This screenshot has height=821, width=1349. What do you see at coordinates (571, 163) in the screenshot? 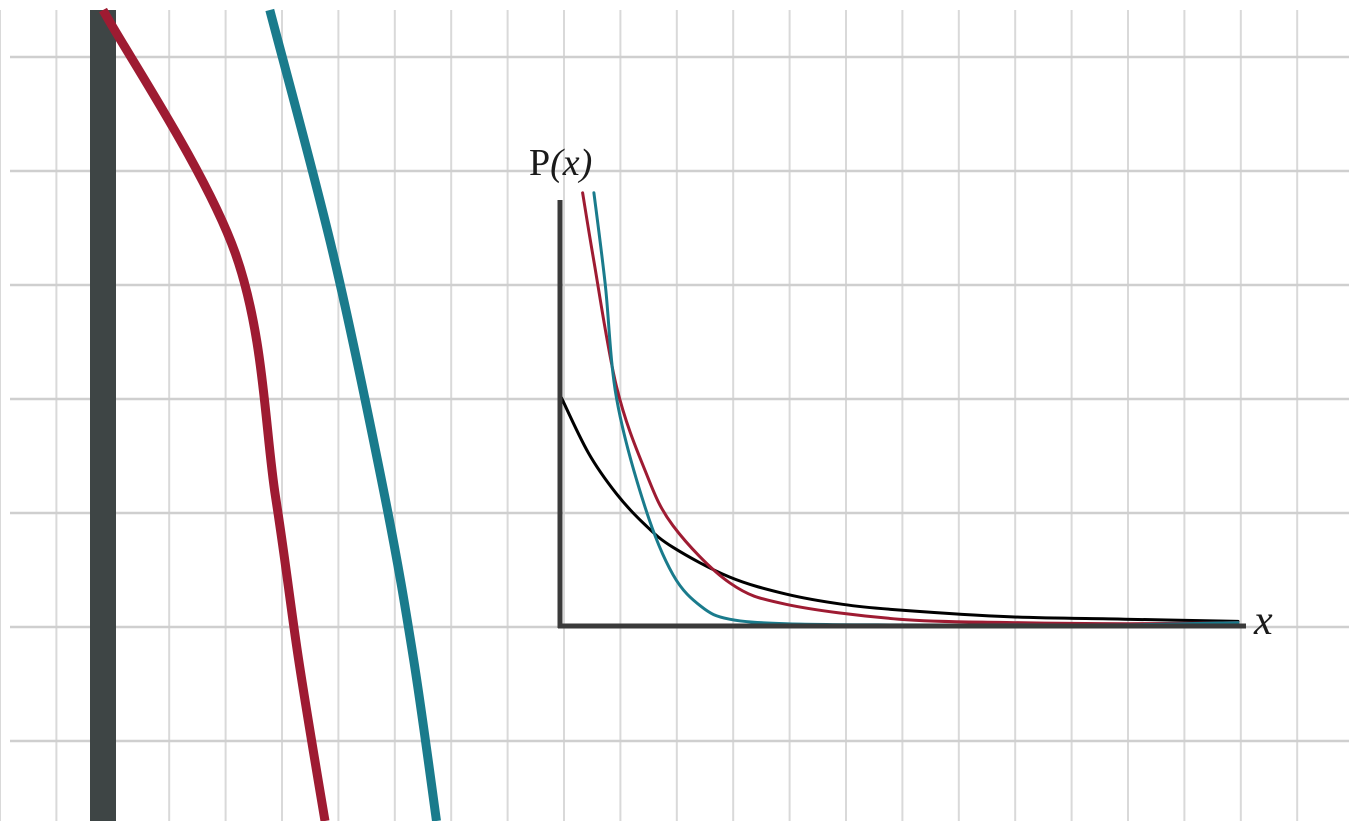
I see `y-axis-label-var: (x)` at bounding box center [571, 163].